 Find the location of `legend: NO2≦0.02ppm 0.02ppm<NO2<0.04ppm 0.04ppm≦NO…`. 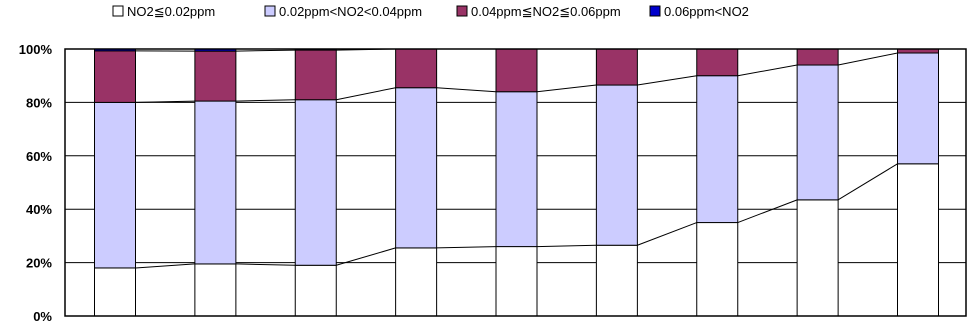

legend: NO2≦0.02ppm 0.02ppm<NO2<0.04ppm 0.04ppm≦NO… is located at coordinates (430, 11).